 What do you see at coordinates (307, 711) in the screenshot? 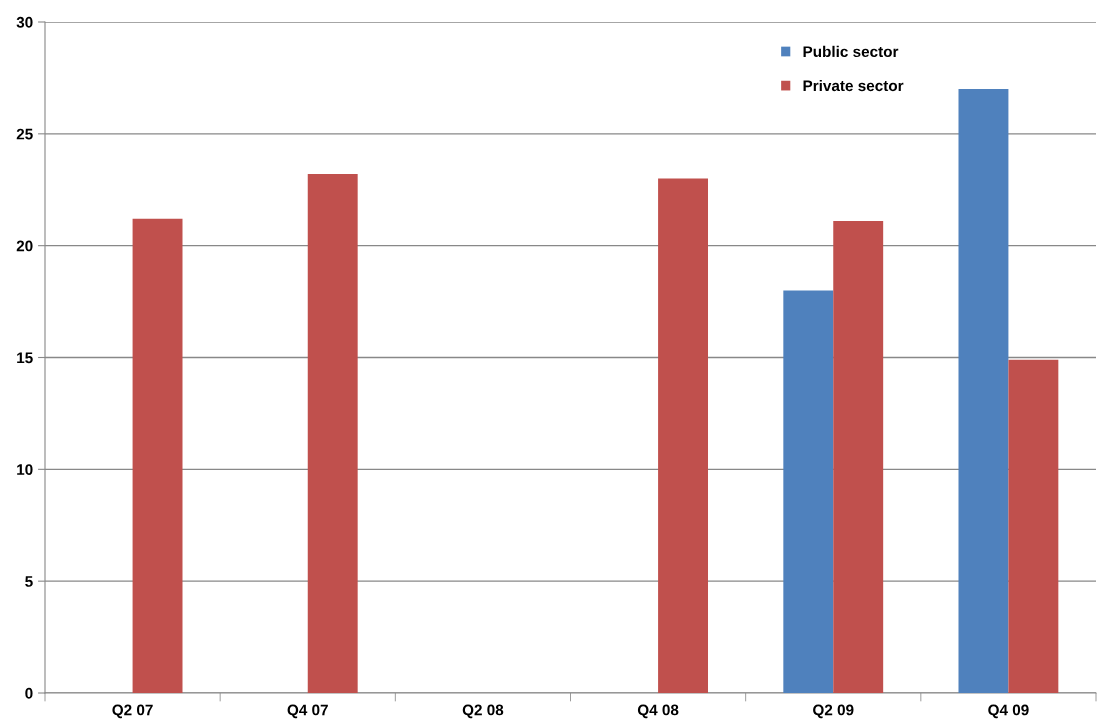
I see `x-tick-label: Q4 07` at bounding box center [307, 711].